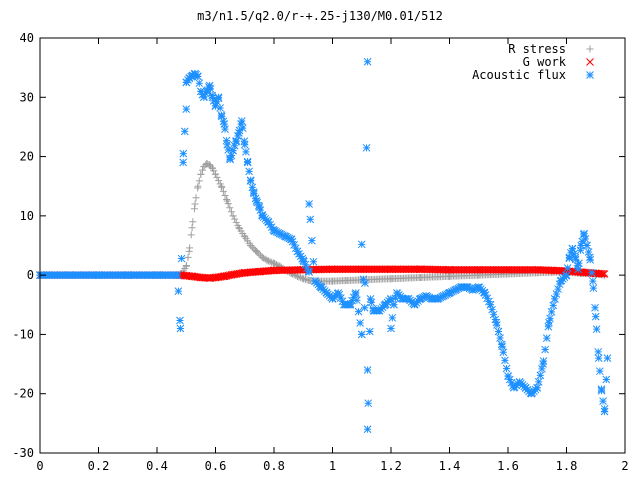 This screenshot has height=480, width=640. Describe the element at coordinates (27, 38) in the screenshot. I see `y-tick-label: 40` at that location.